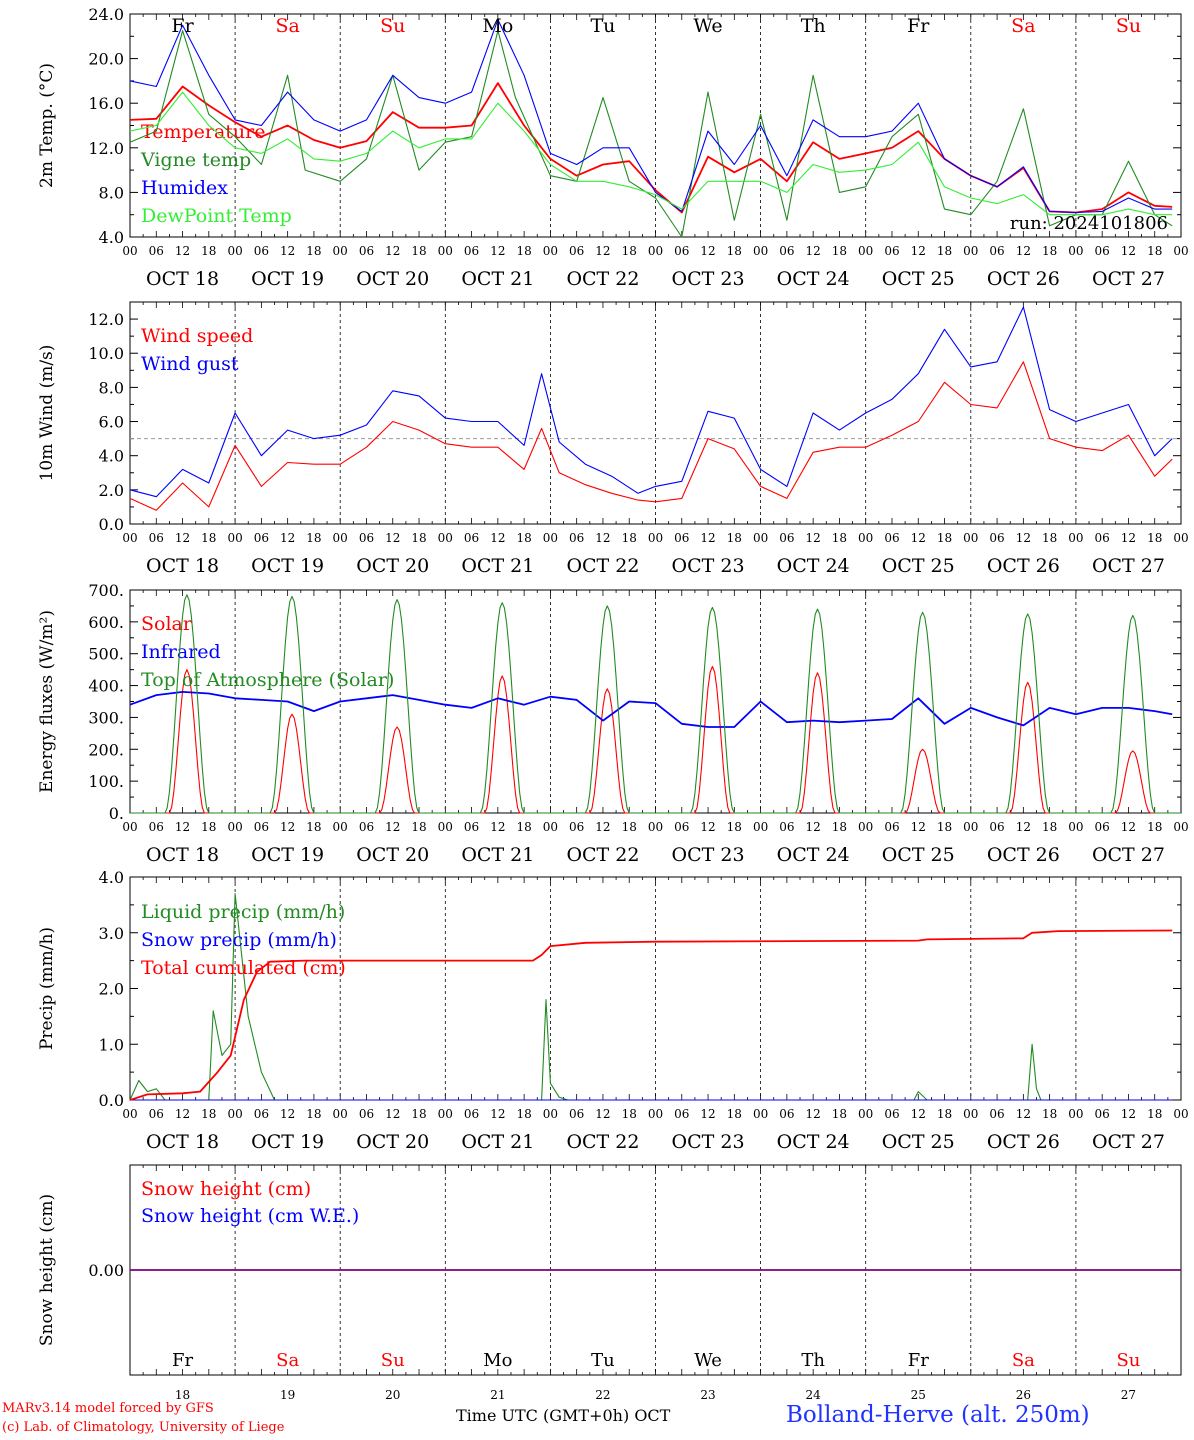 The width and height of the screenshot is (1194, 1440). I want to click on day-number: 21, so click(497, 1395).